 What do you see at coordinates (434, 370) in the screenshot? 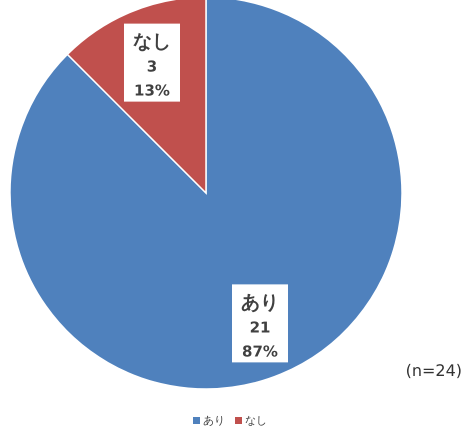
I see `text: (n=24)` at bounding box center [434, 370].